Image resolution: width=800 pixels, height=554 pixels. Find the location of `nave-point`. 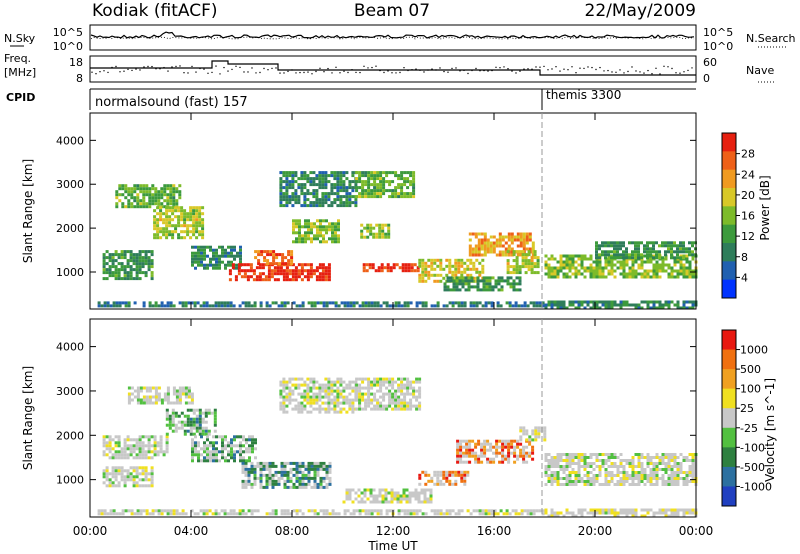

nave-point is located at coordinates (304, 72).